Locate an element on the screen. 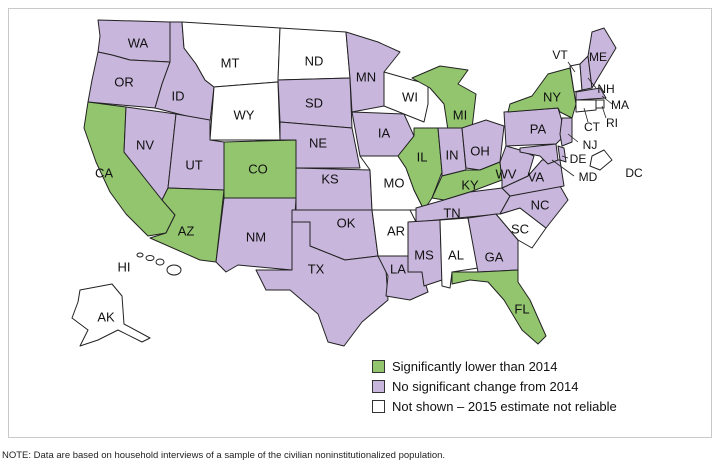 Image resolution: width=720 pixels, height=467 pixels. label-NM: NM is located at coordinates (256, 236).